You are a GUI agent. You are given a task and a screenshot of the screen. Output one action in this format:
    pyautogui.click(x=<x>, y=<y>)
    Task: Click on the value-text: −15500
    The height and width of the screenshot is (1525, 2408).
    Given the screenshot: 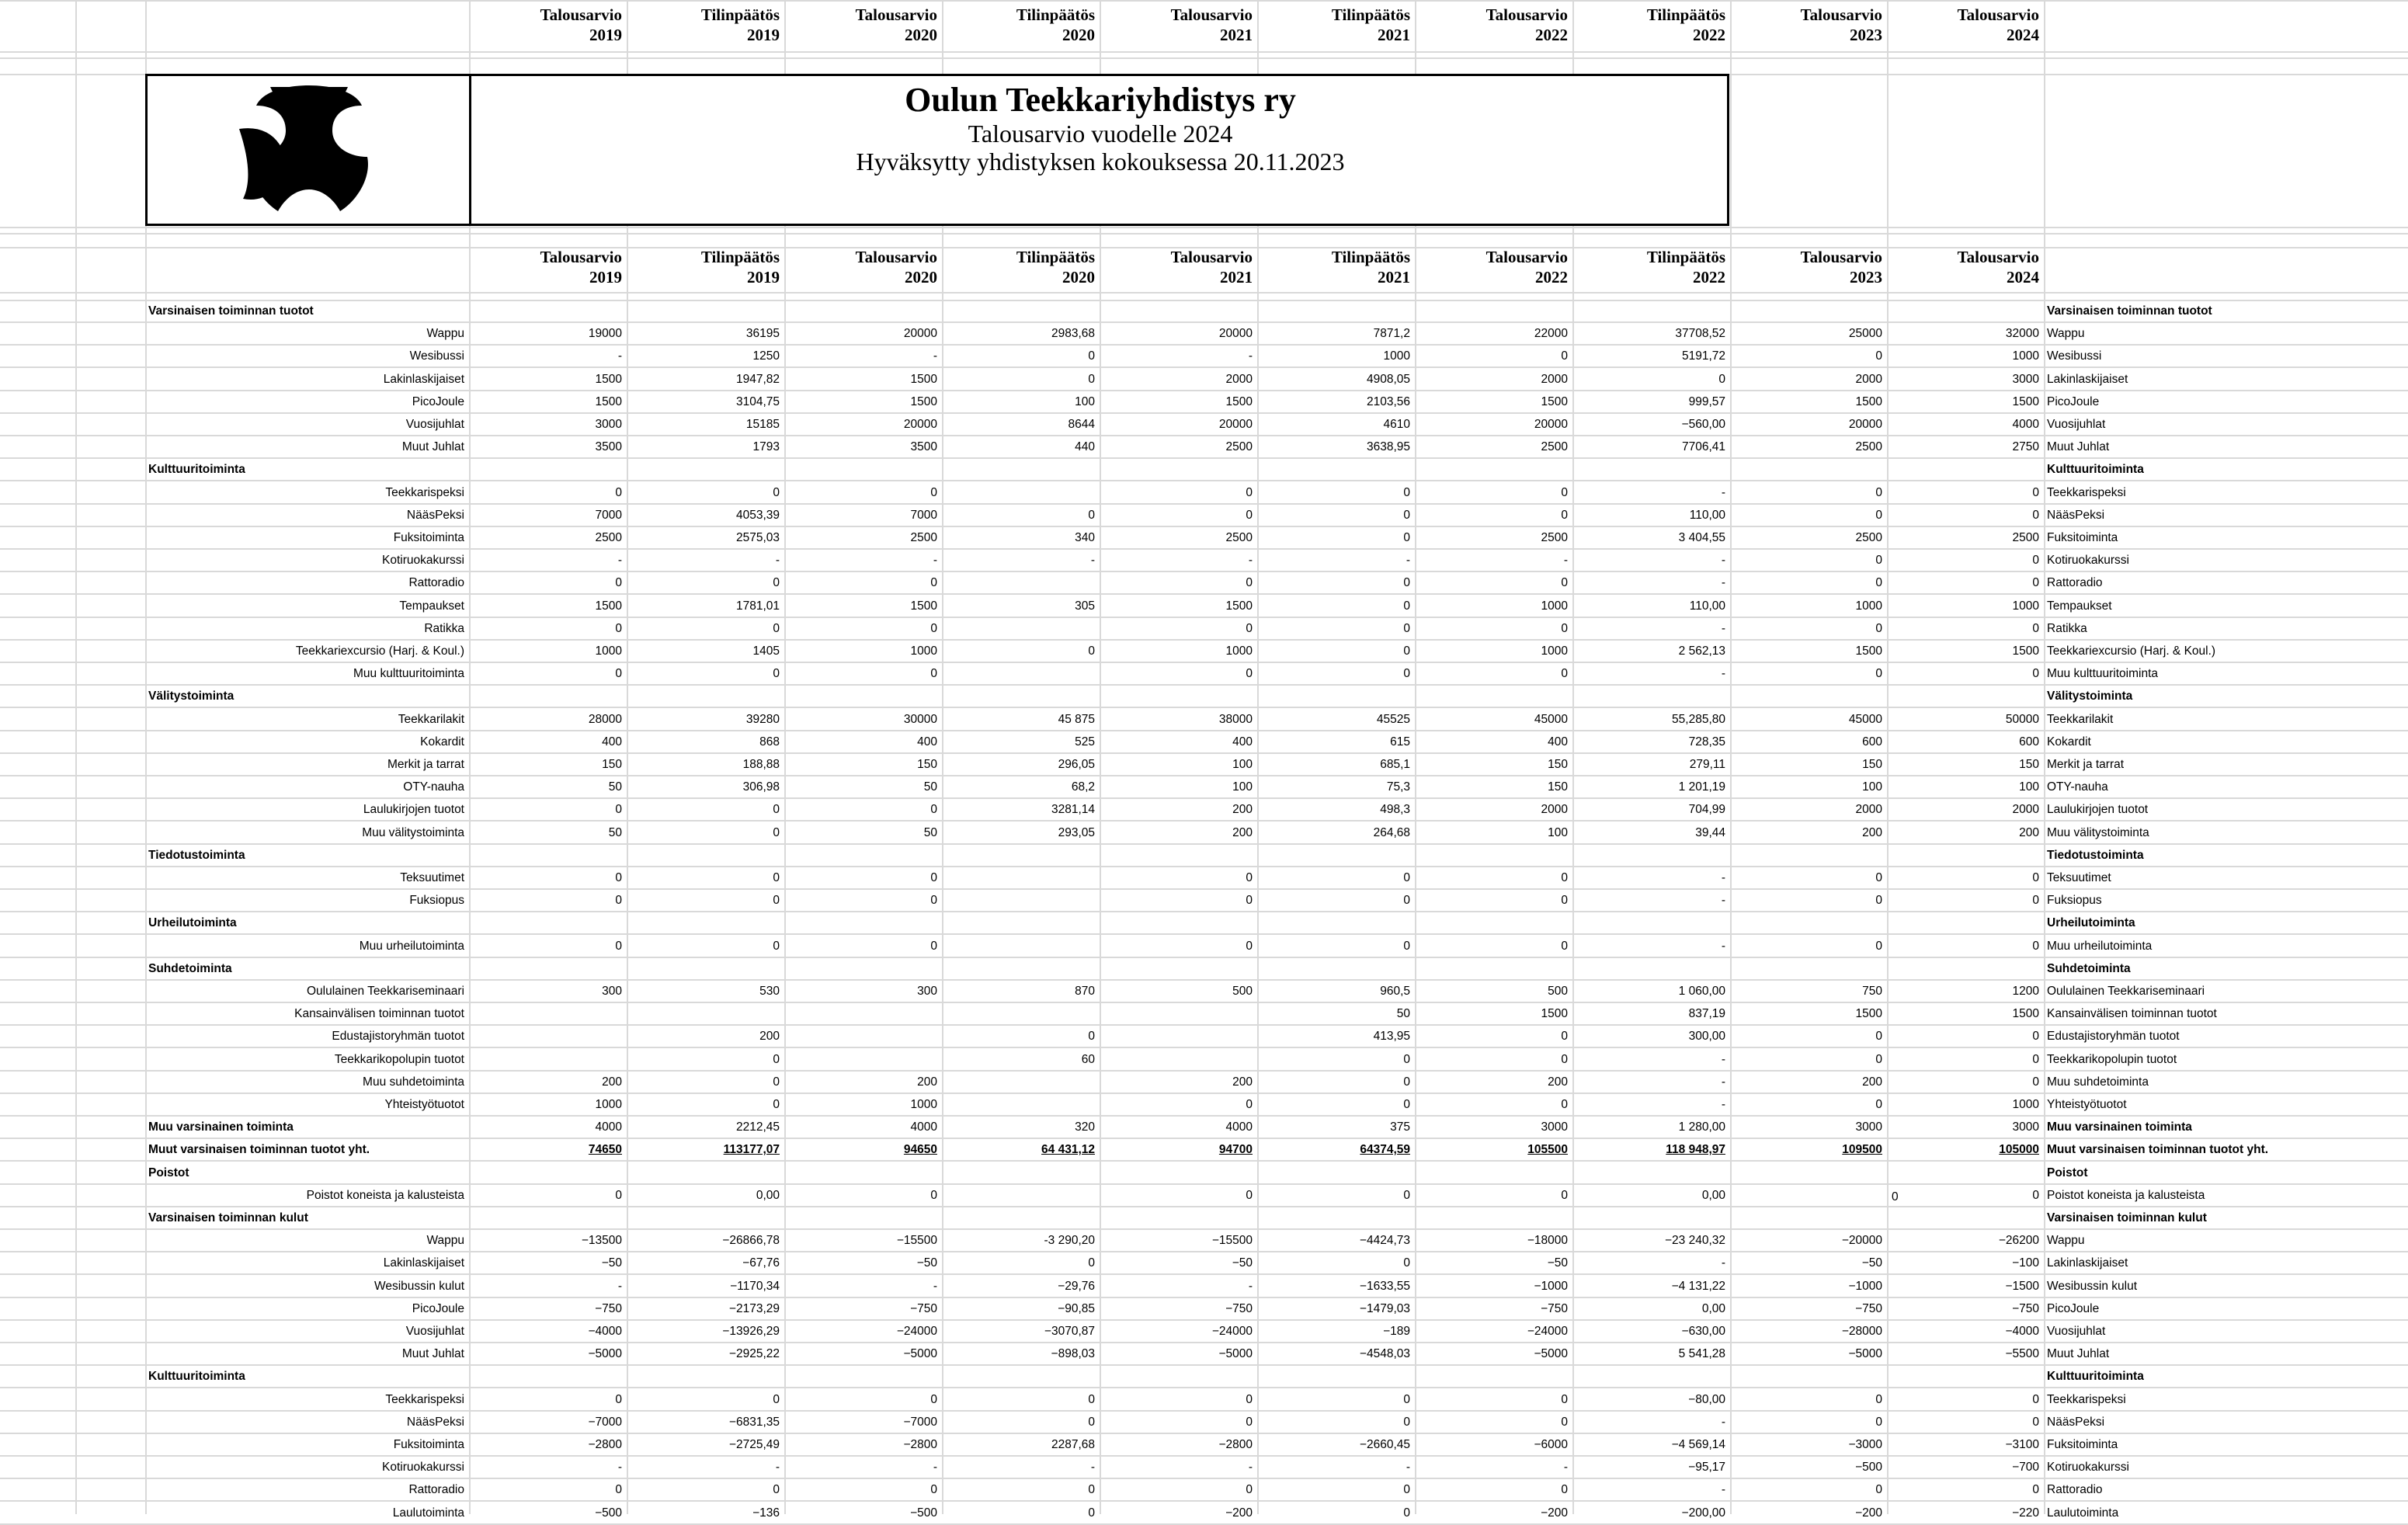 What is the action you would take?
    pyautogui.click(x=916, y=1241)
    